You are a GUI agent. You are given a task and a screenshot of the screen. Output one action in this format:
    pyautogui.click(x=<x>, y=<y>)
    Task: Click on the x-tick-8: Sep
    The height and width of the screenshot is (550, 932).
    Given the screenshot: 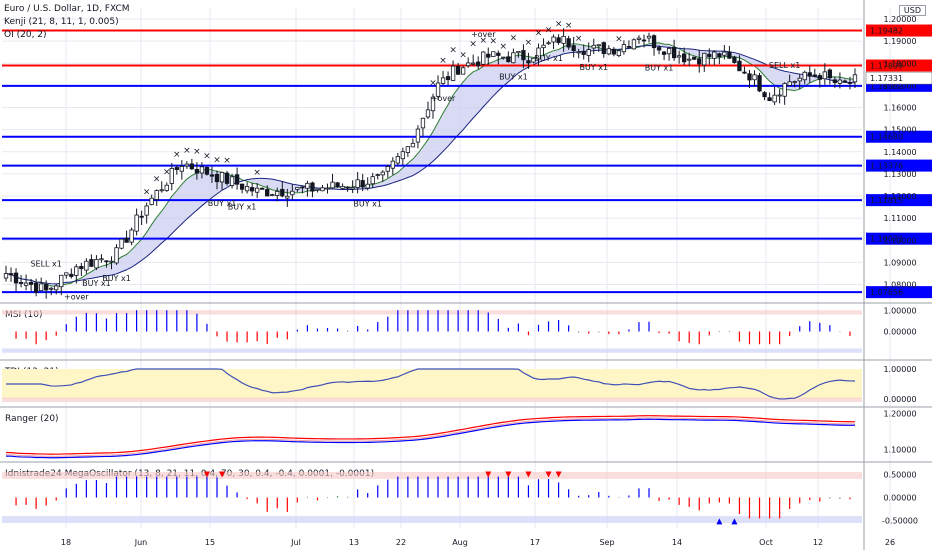 What is the action you would take?
    pyautogui.click(x=606, y=542)
    